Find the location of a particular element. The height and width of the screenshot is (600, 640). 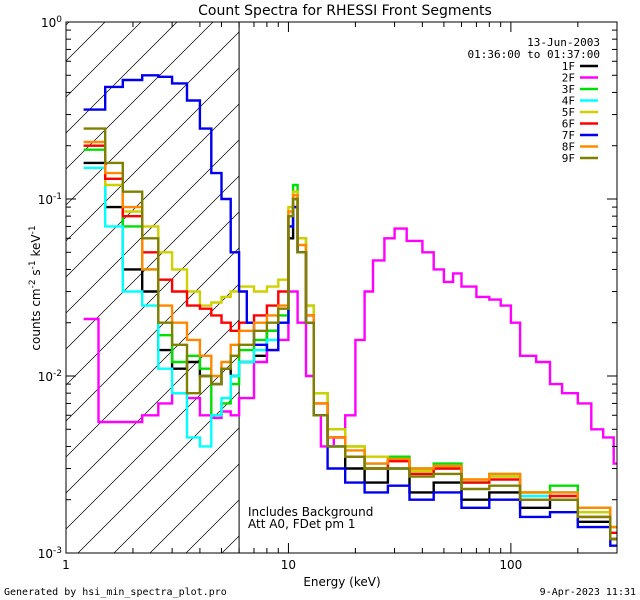

legend-label-2F: 2F is located at coordinates (568, 78).